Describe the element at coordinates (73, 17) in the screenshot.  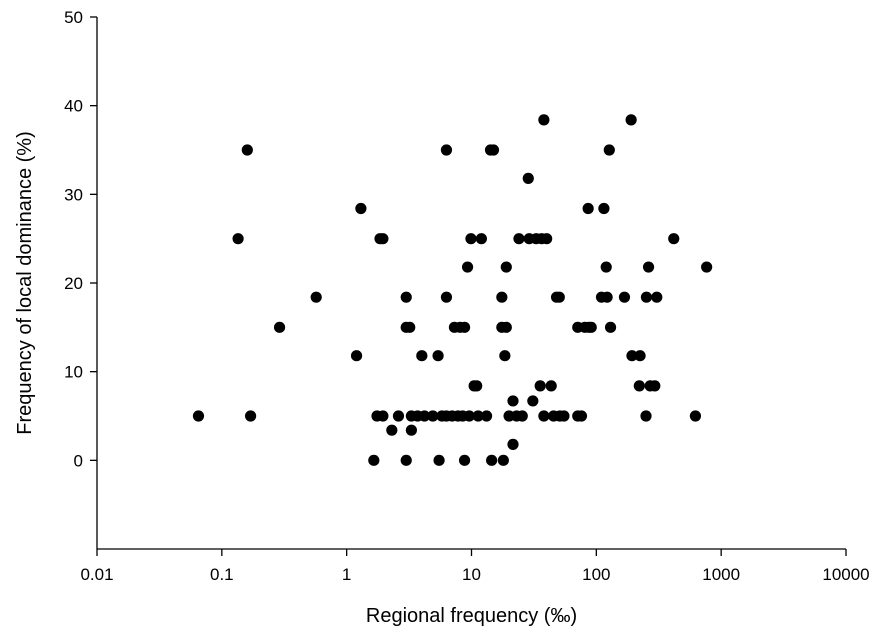
I see `y-tick-label: 50` at that location.